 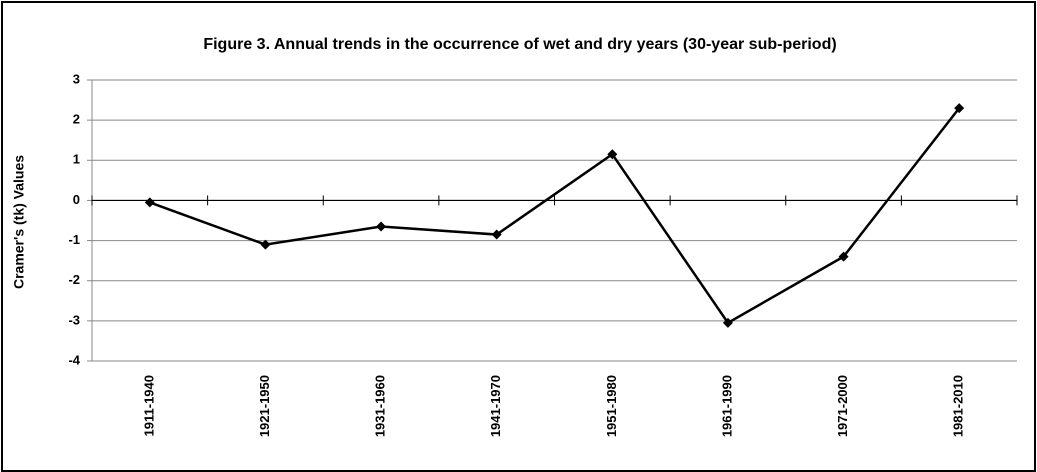 What do you see at coordinates (495, 406) in the screenshot?
I see `x-tick-label: 1941-1970` at bounding box center [495, 406].